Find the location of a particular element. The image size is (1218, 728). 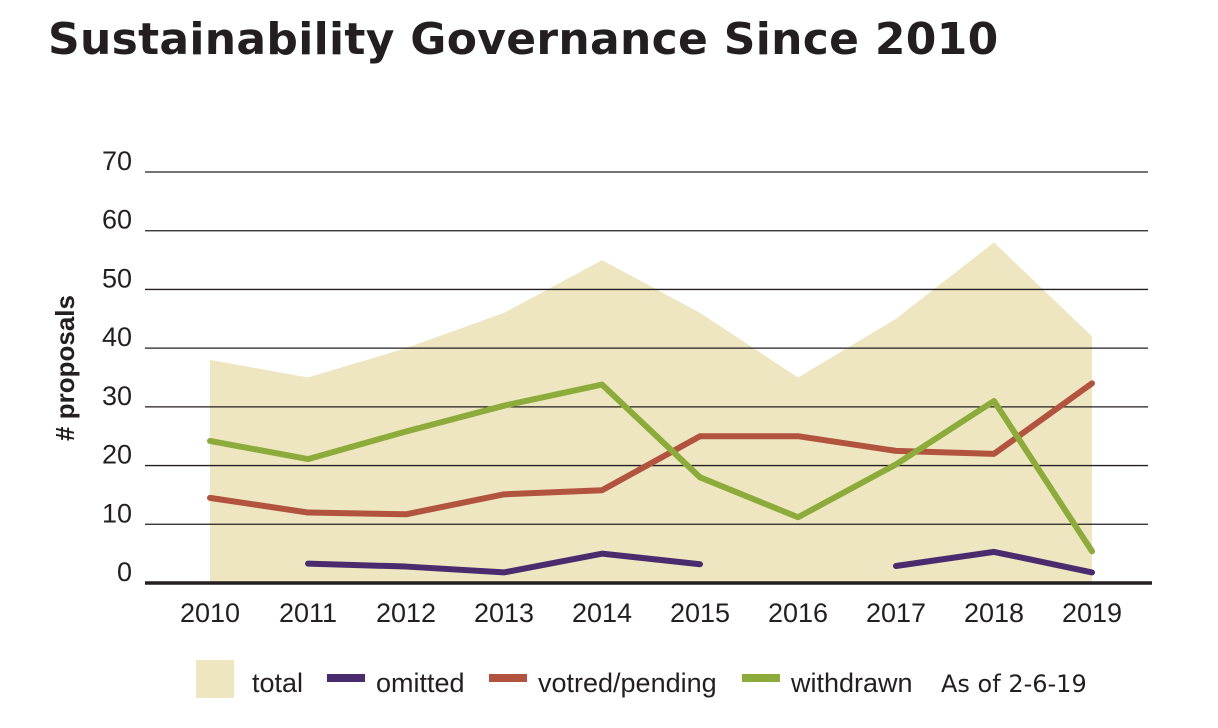

legend-item-omitted: omitted is located at coordinates (396, 683).